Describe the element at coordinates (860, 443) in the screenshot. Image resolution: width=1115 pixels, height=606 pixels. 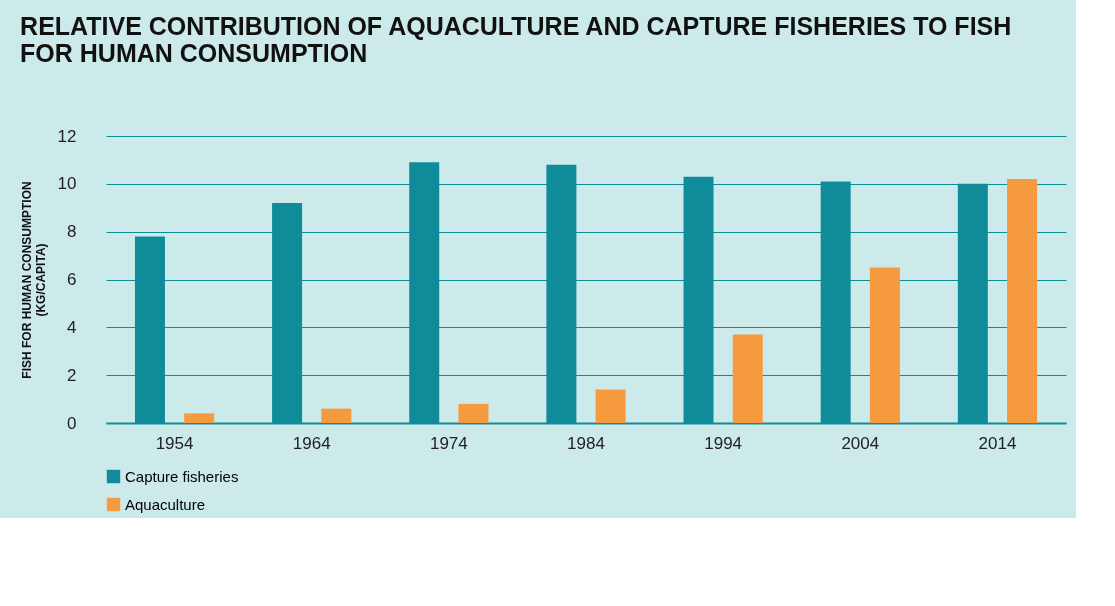
I see `x-tick-label: 2004` at that location.